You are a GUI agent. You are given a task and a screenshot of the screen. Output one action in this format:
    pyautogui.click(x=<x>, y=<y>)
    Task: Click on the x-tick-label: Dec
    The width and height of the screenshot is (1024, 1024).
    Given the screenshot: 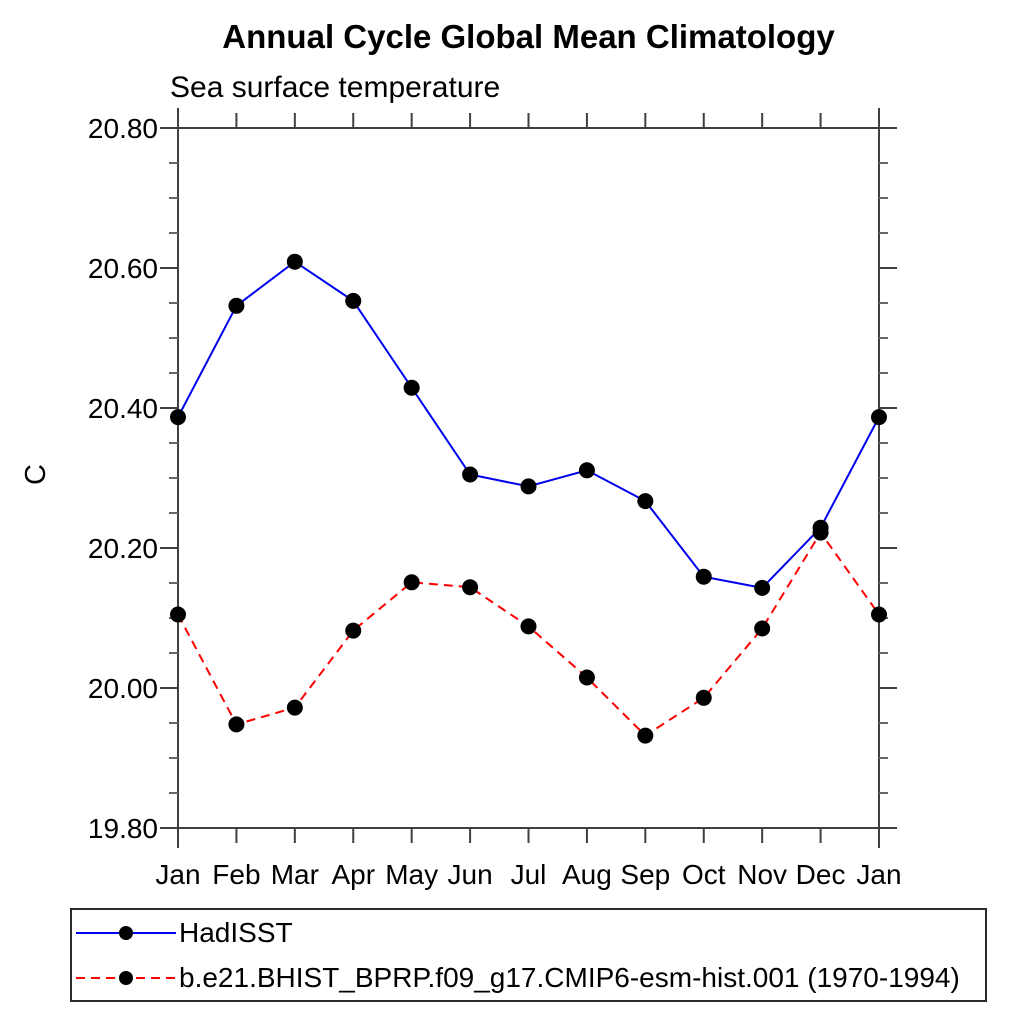 What is the action you would take?
    pyautogui.click(x=821, y=874)
    